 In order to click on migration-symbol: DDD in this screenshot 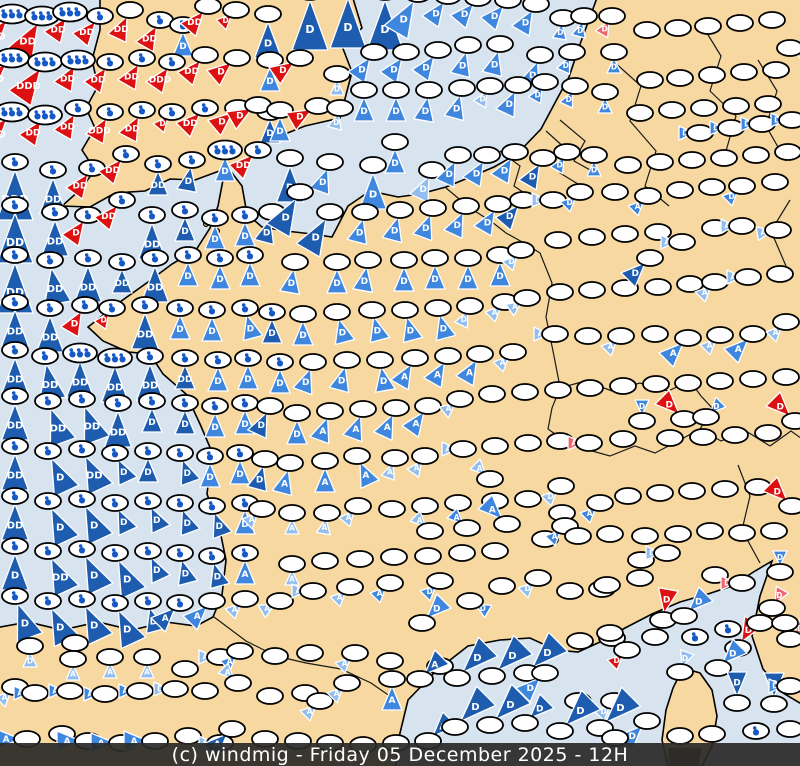, I will do `click(15, 23)`.